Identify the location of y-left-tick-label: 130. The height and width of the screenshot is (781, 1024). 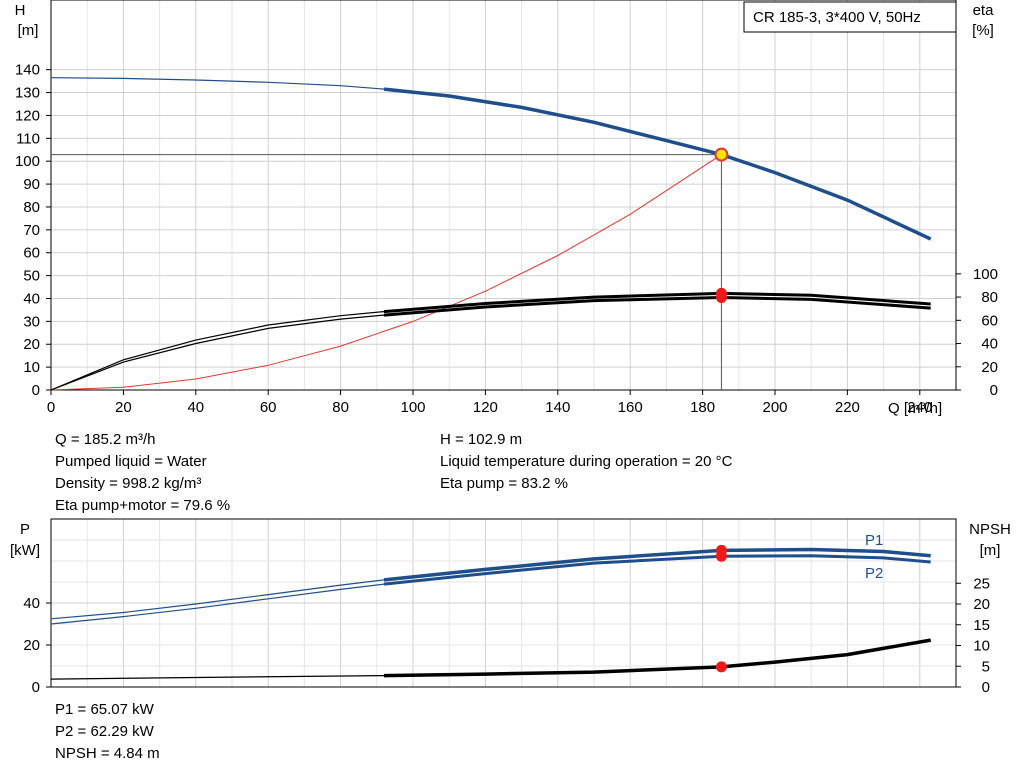
(27, 93).